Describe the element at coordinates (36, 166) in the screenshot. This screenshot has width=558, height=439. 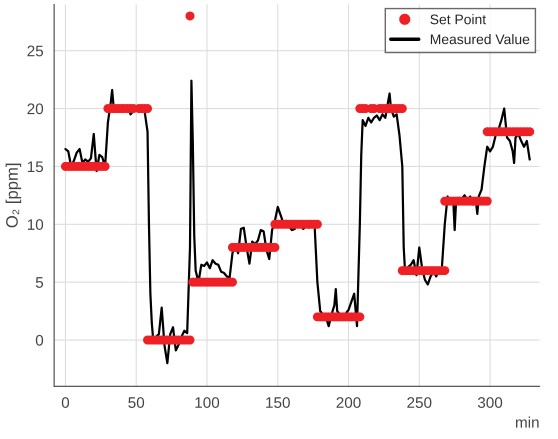
I see `y-tick-label: 15` at that location.